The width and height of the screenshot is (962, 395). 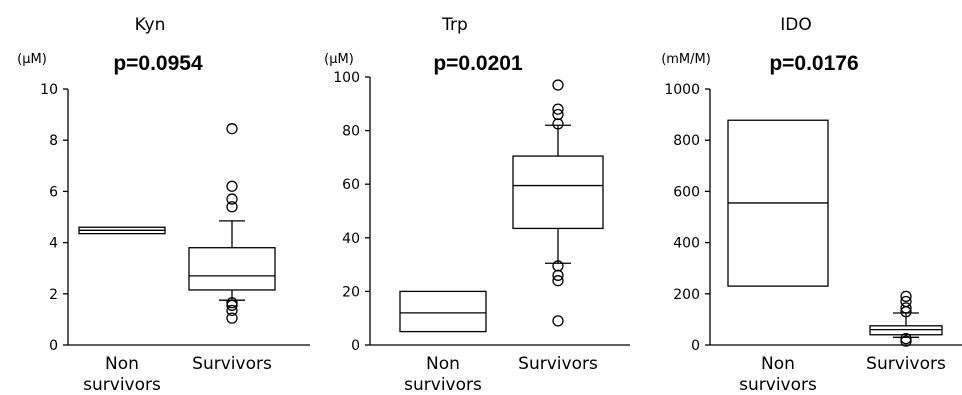 I want to click on panel-title: Kyn, so click(x=150, y=25).